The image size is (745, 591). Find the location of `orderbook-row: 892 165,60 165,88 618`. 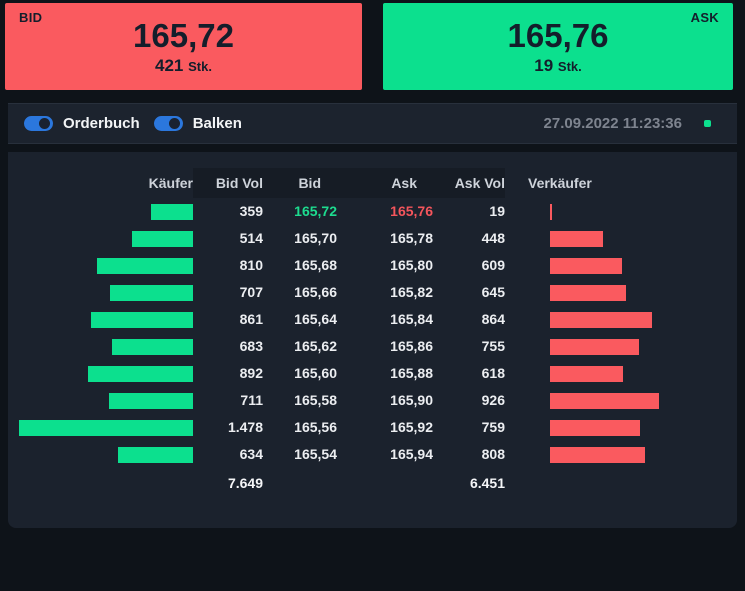

orderbook-row: 892 165,60 165,88 618 is located at coordinates (372, 373).